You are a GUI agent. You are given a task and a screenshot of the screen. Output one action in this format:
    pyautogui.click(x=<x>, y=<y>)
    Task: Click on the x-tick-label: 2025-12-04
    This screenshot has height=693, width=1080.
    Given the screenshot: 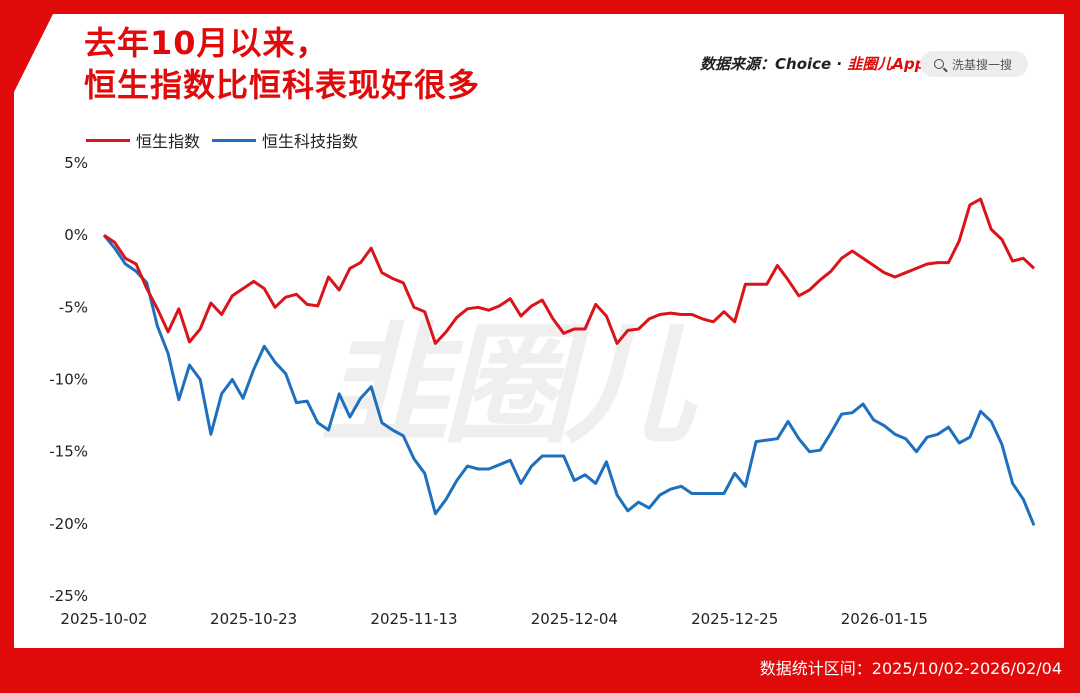 What is the action you would take?
    pyautogui.click(x=574, y=619)
    